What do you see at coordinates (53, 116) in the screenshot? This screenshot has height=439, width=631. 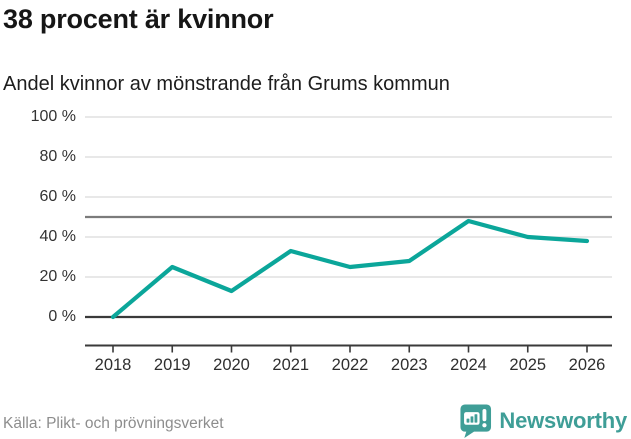 I see `y-tick-label: 100 %` at bounding box center [53, 116].